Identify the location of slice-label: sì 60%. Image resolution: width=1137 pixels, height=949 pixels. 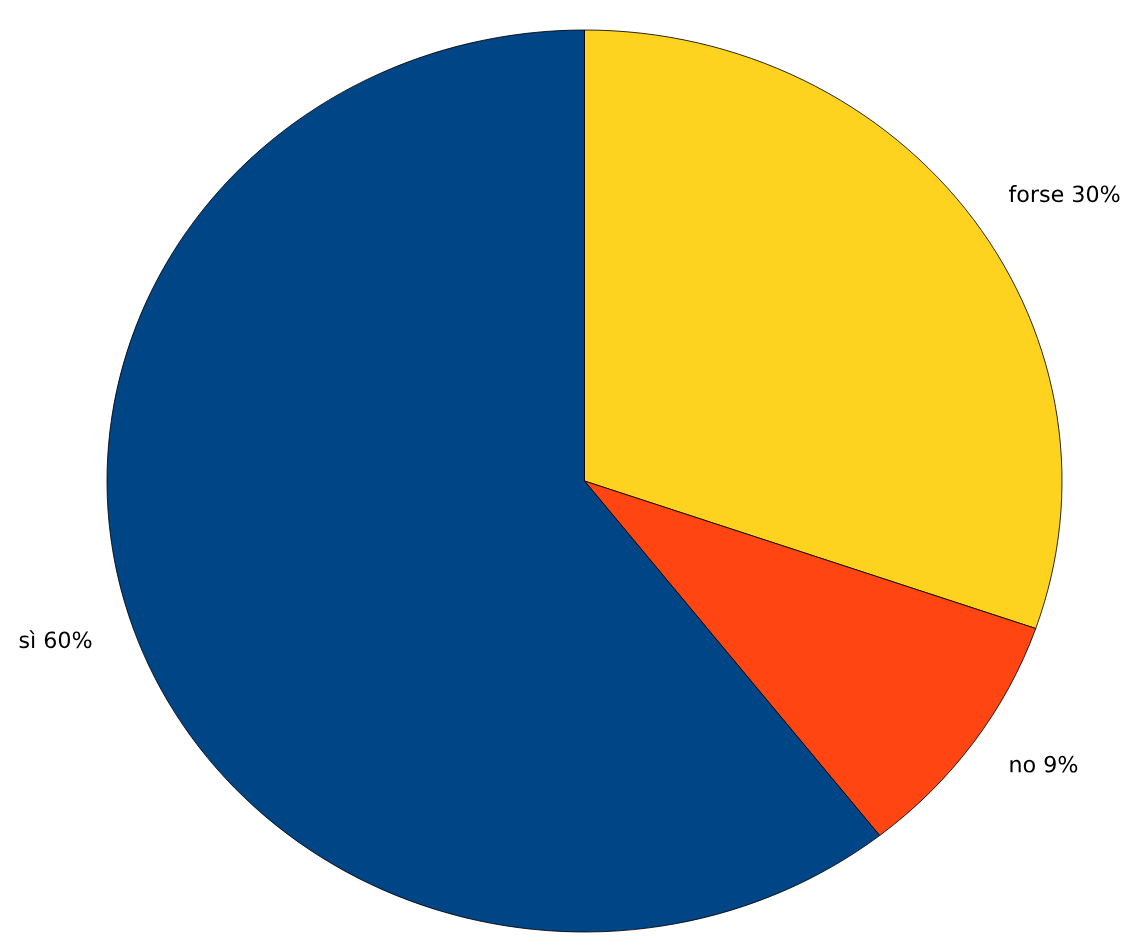
(55, 639).